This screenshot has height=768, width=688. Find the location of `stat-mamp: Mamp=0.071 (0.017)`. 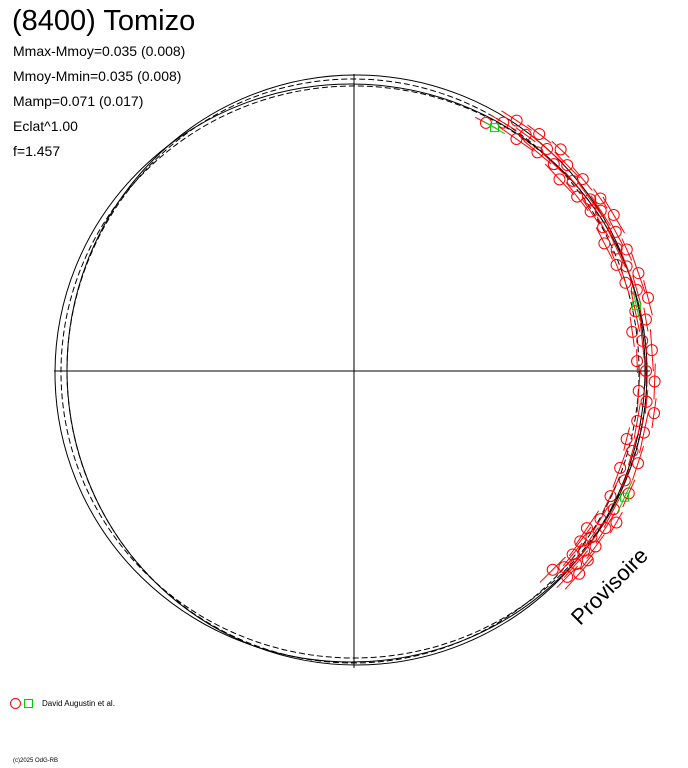

stat-mamp: Mamp=0.071 (0.017) is located at coordinates (78, 101).